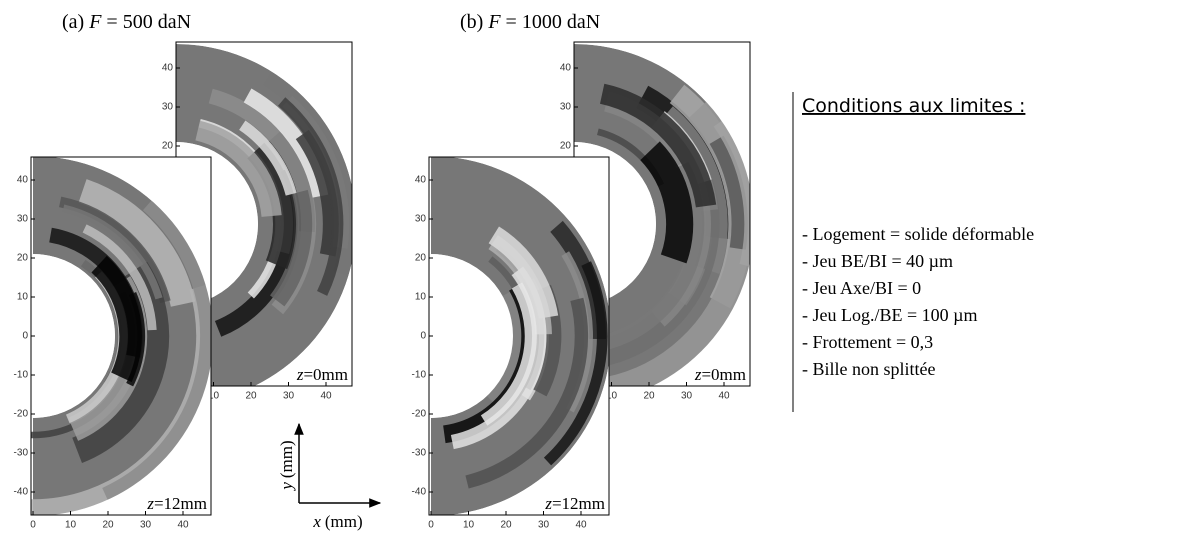 This screenshot has width=1191, height=533. Describe the element at coordinates (877, 261) in the screenshot. I see `condition-item: - Jeu BE/BI = 40 µm` at that location.